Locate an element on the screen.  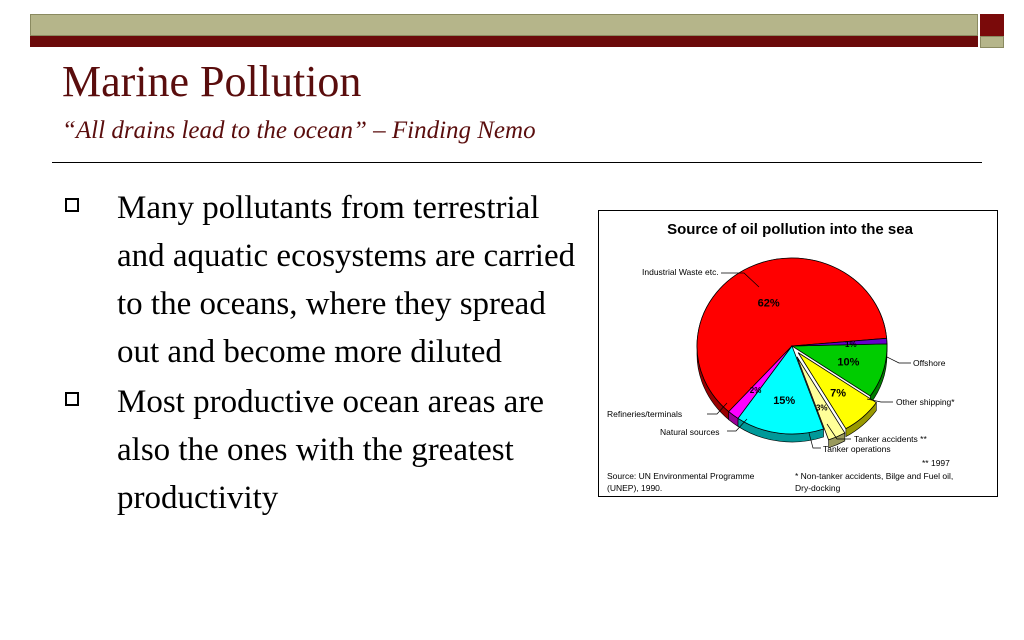
title-divider is located at coordinates (517, 162).